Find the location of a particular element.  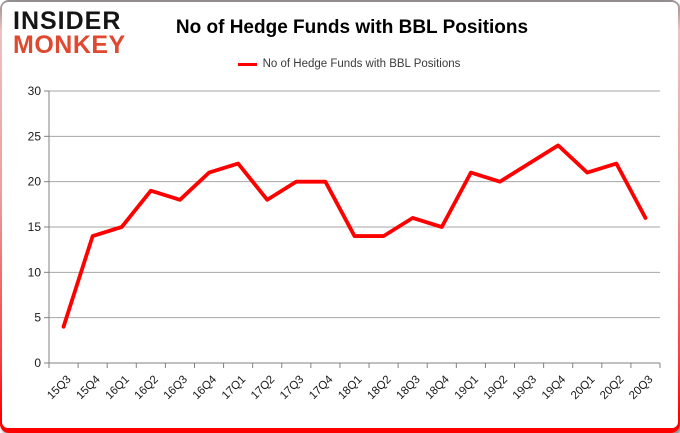

svg-text: 16Q1 is located at coordinates (117, 388).